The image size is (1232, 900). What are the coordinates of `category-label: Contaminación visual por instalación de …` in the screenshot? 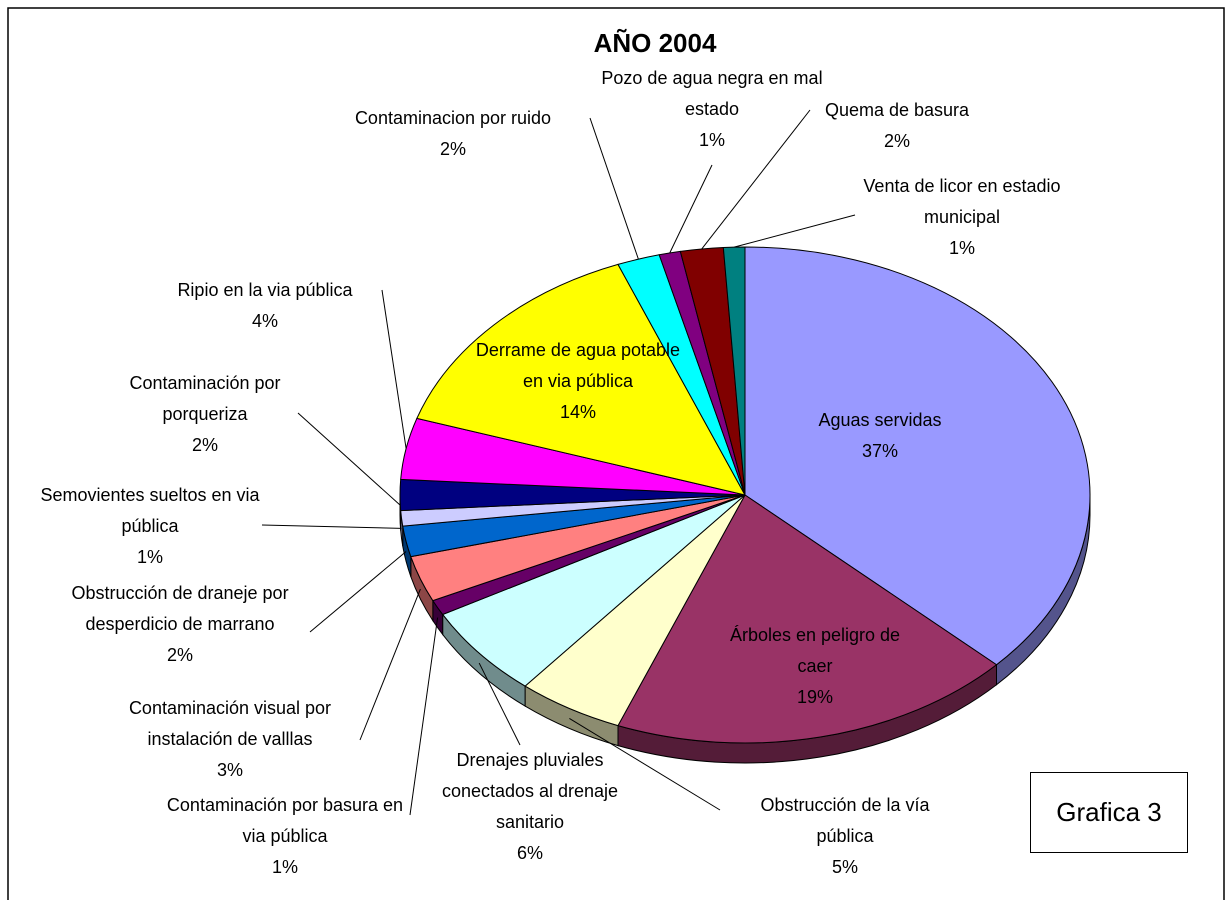 It's located at (230, 723).